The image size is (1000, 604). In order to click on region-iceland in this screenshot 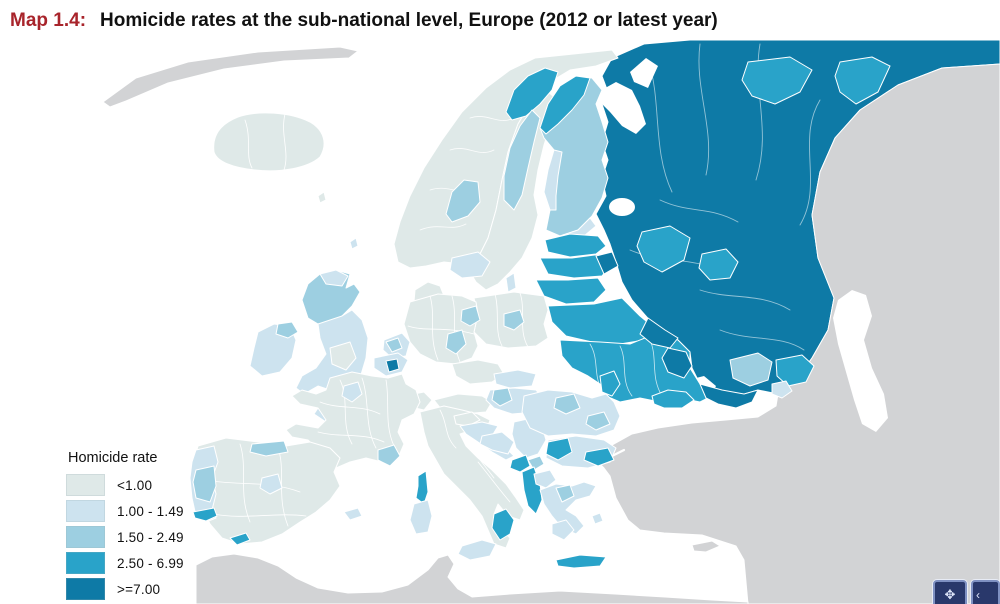, I will do `click(269, 142)`.